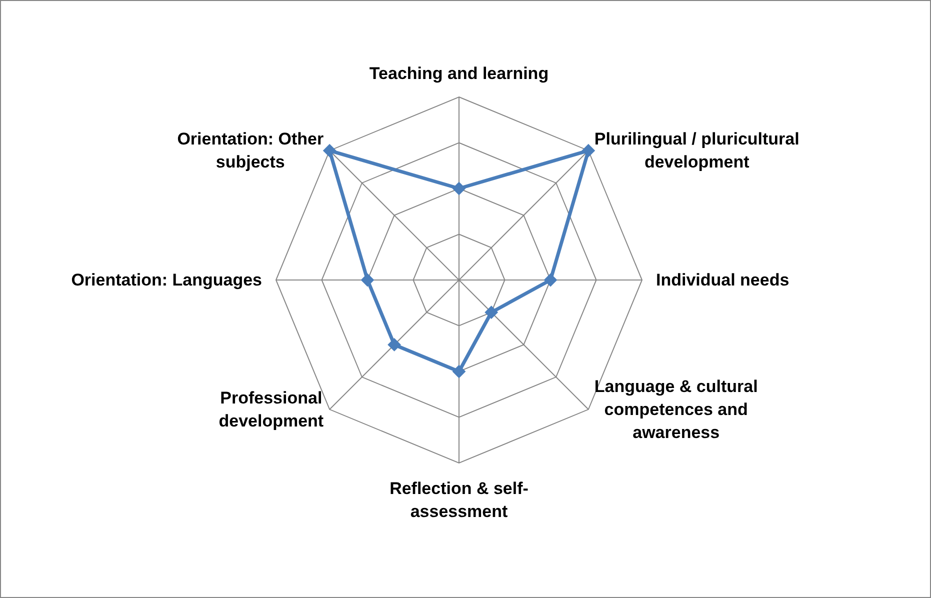 This screenshot has width=931, height=598. What do you see at coordinates (459, 500) in the screenshot?
I see `spoke-label: Reflection & self-assessment` at bounding box center [459, 500].